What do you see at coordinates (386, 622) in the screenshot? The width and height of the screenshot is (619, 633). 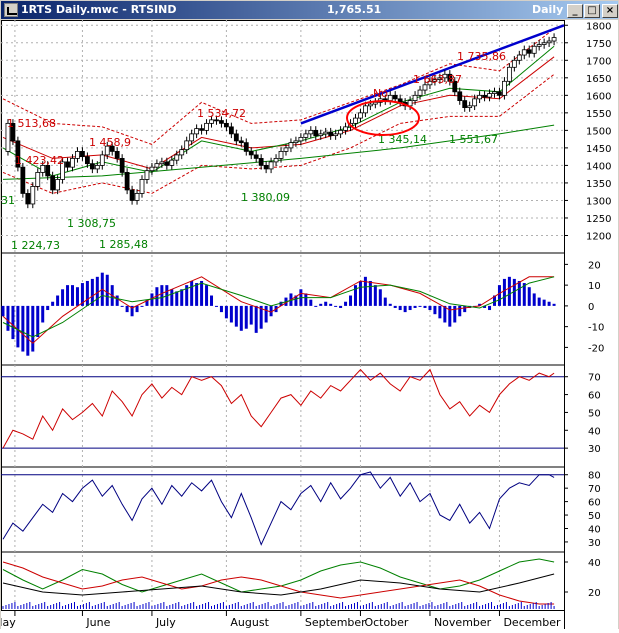 I see `month-label: October` at bounding box center [386, 622].